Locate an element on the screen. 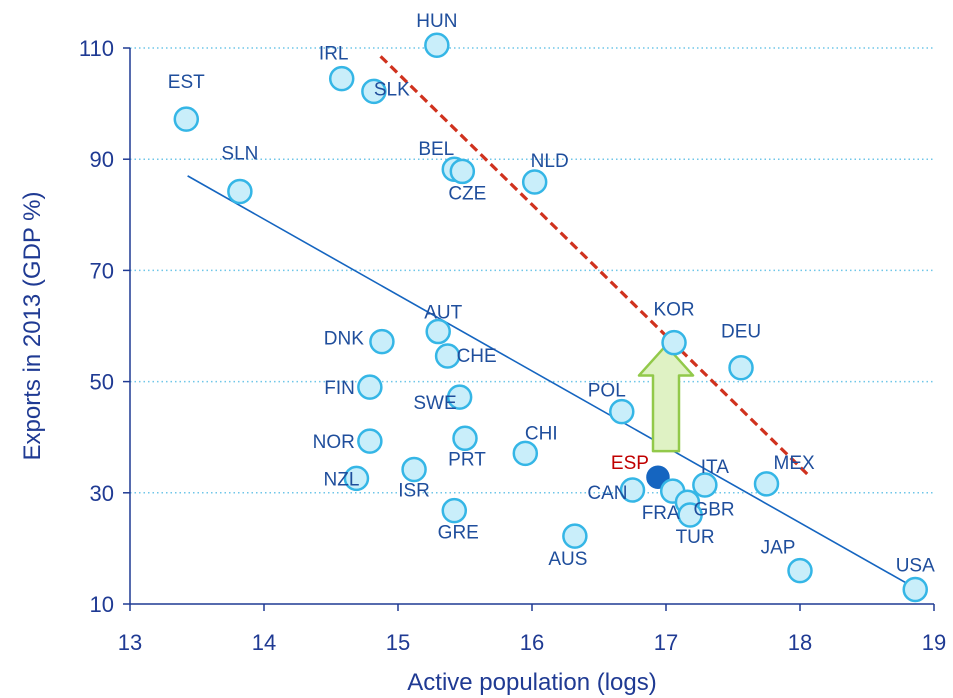  point-label-usa: USA is located at coordinates (915, 566).